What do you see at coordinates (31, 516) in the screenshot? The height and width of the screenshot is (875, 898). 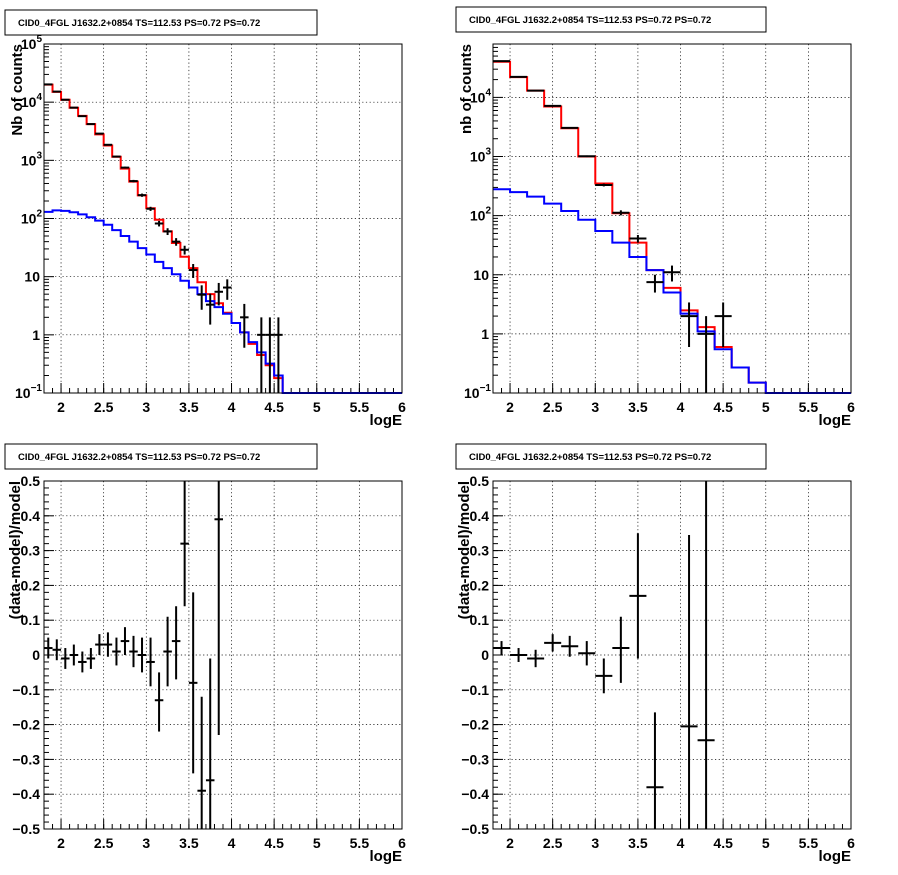 I see `y-tick-label: 0.4` at bounding box center [31, 516].